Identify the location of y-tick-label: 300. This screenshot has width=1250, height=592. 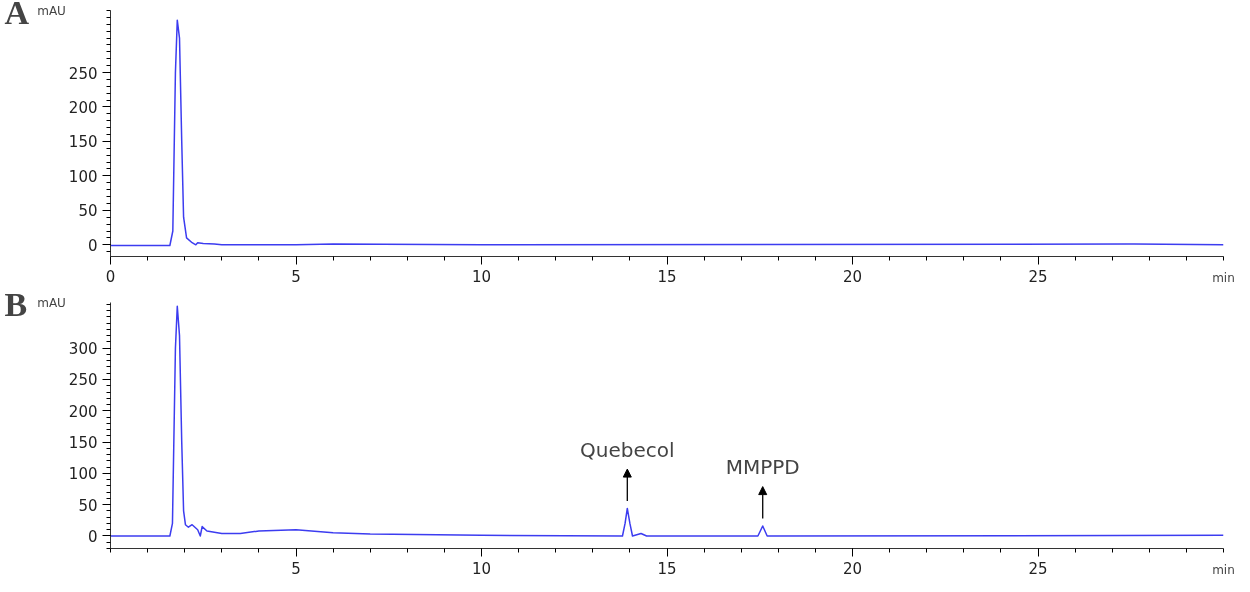
(83, 349).